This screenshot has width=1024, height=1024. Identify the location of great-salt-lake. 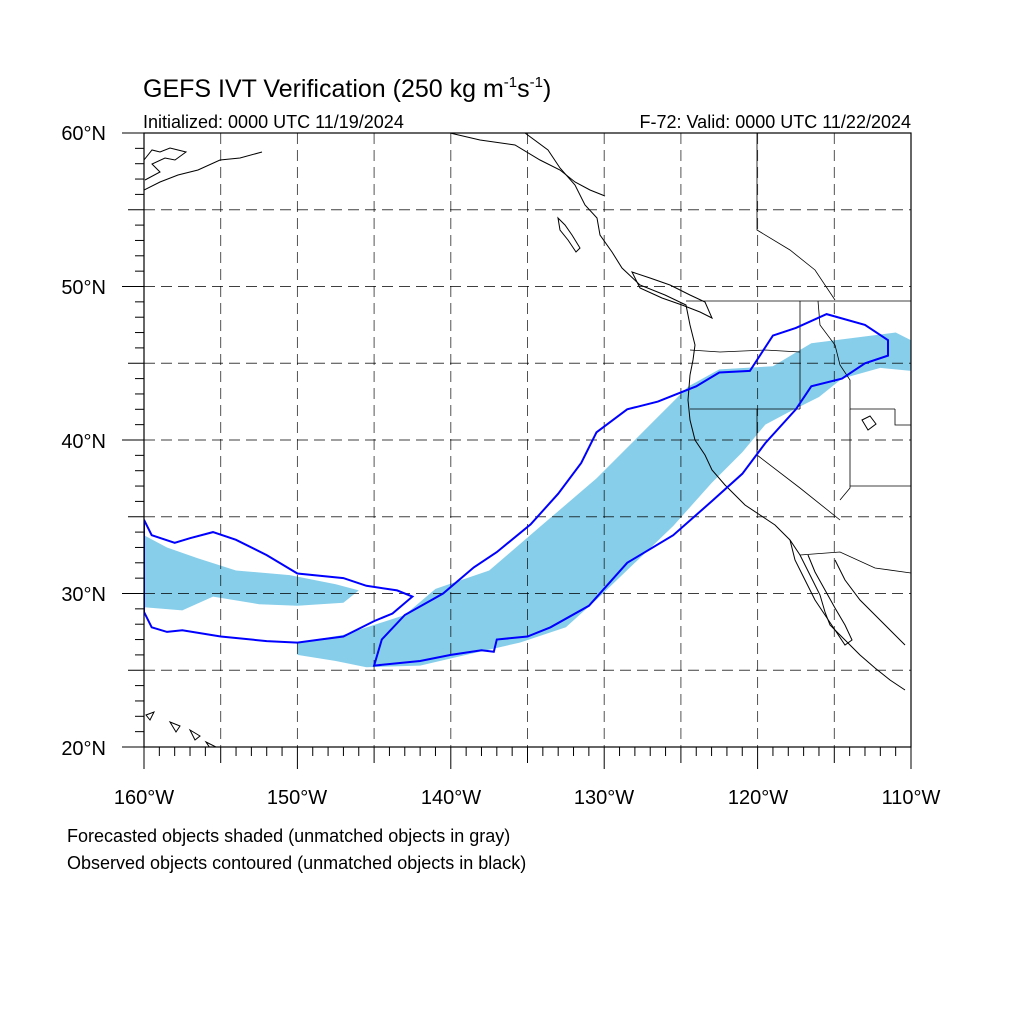
(869, 423).